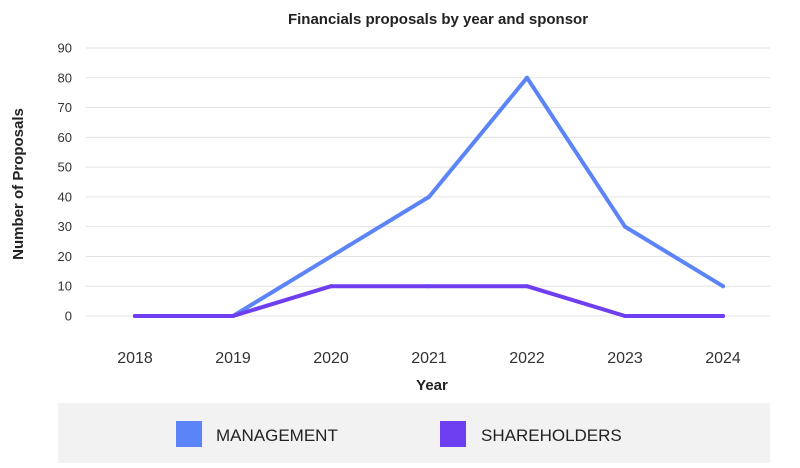 The image size is (800, 468). I want to click on y-axis-label: Number of Proposals, so click(18, 184).